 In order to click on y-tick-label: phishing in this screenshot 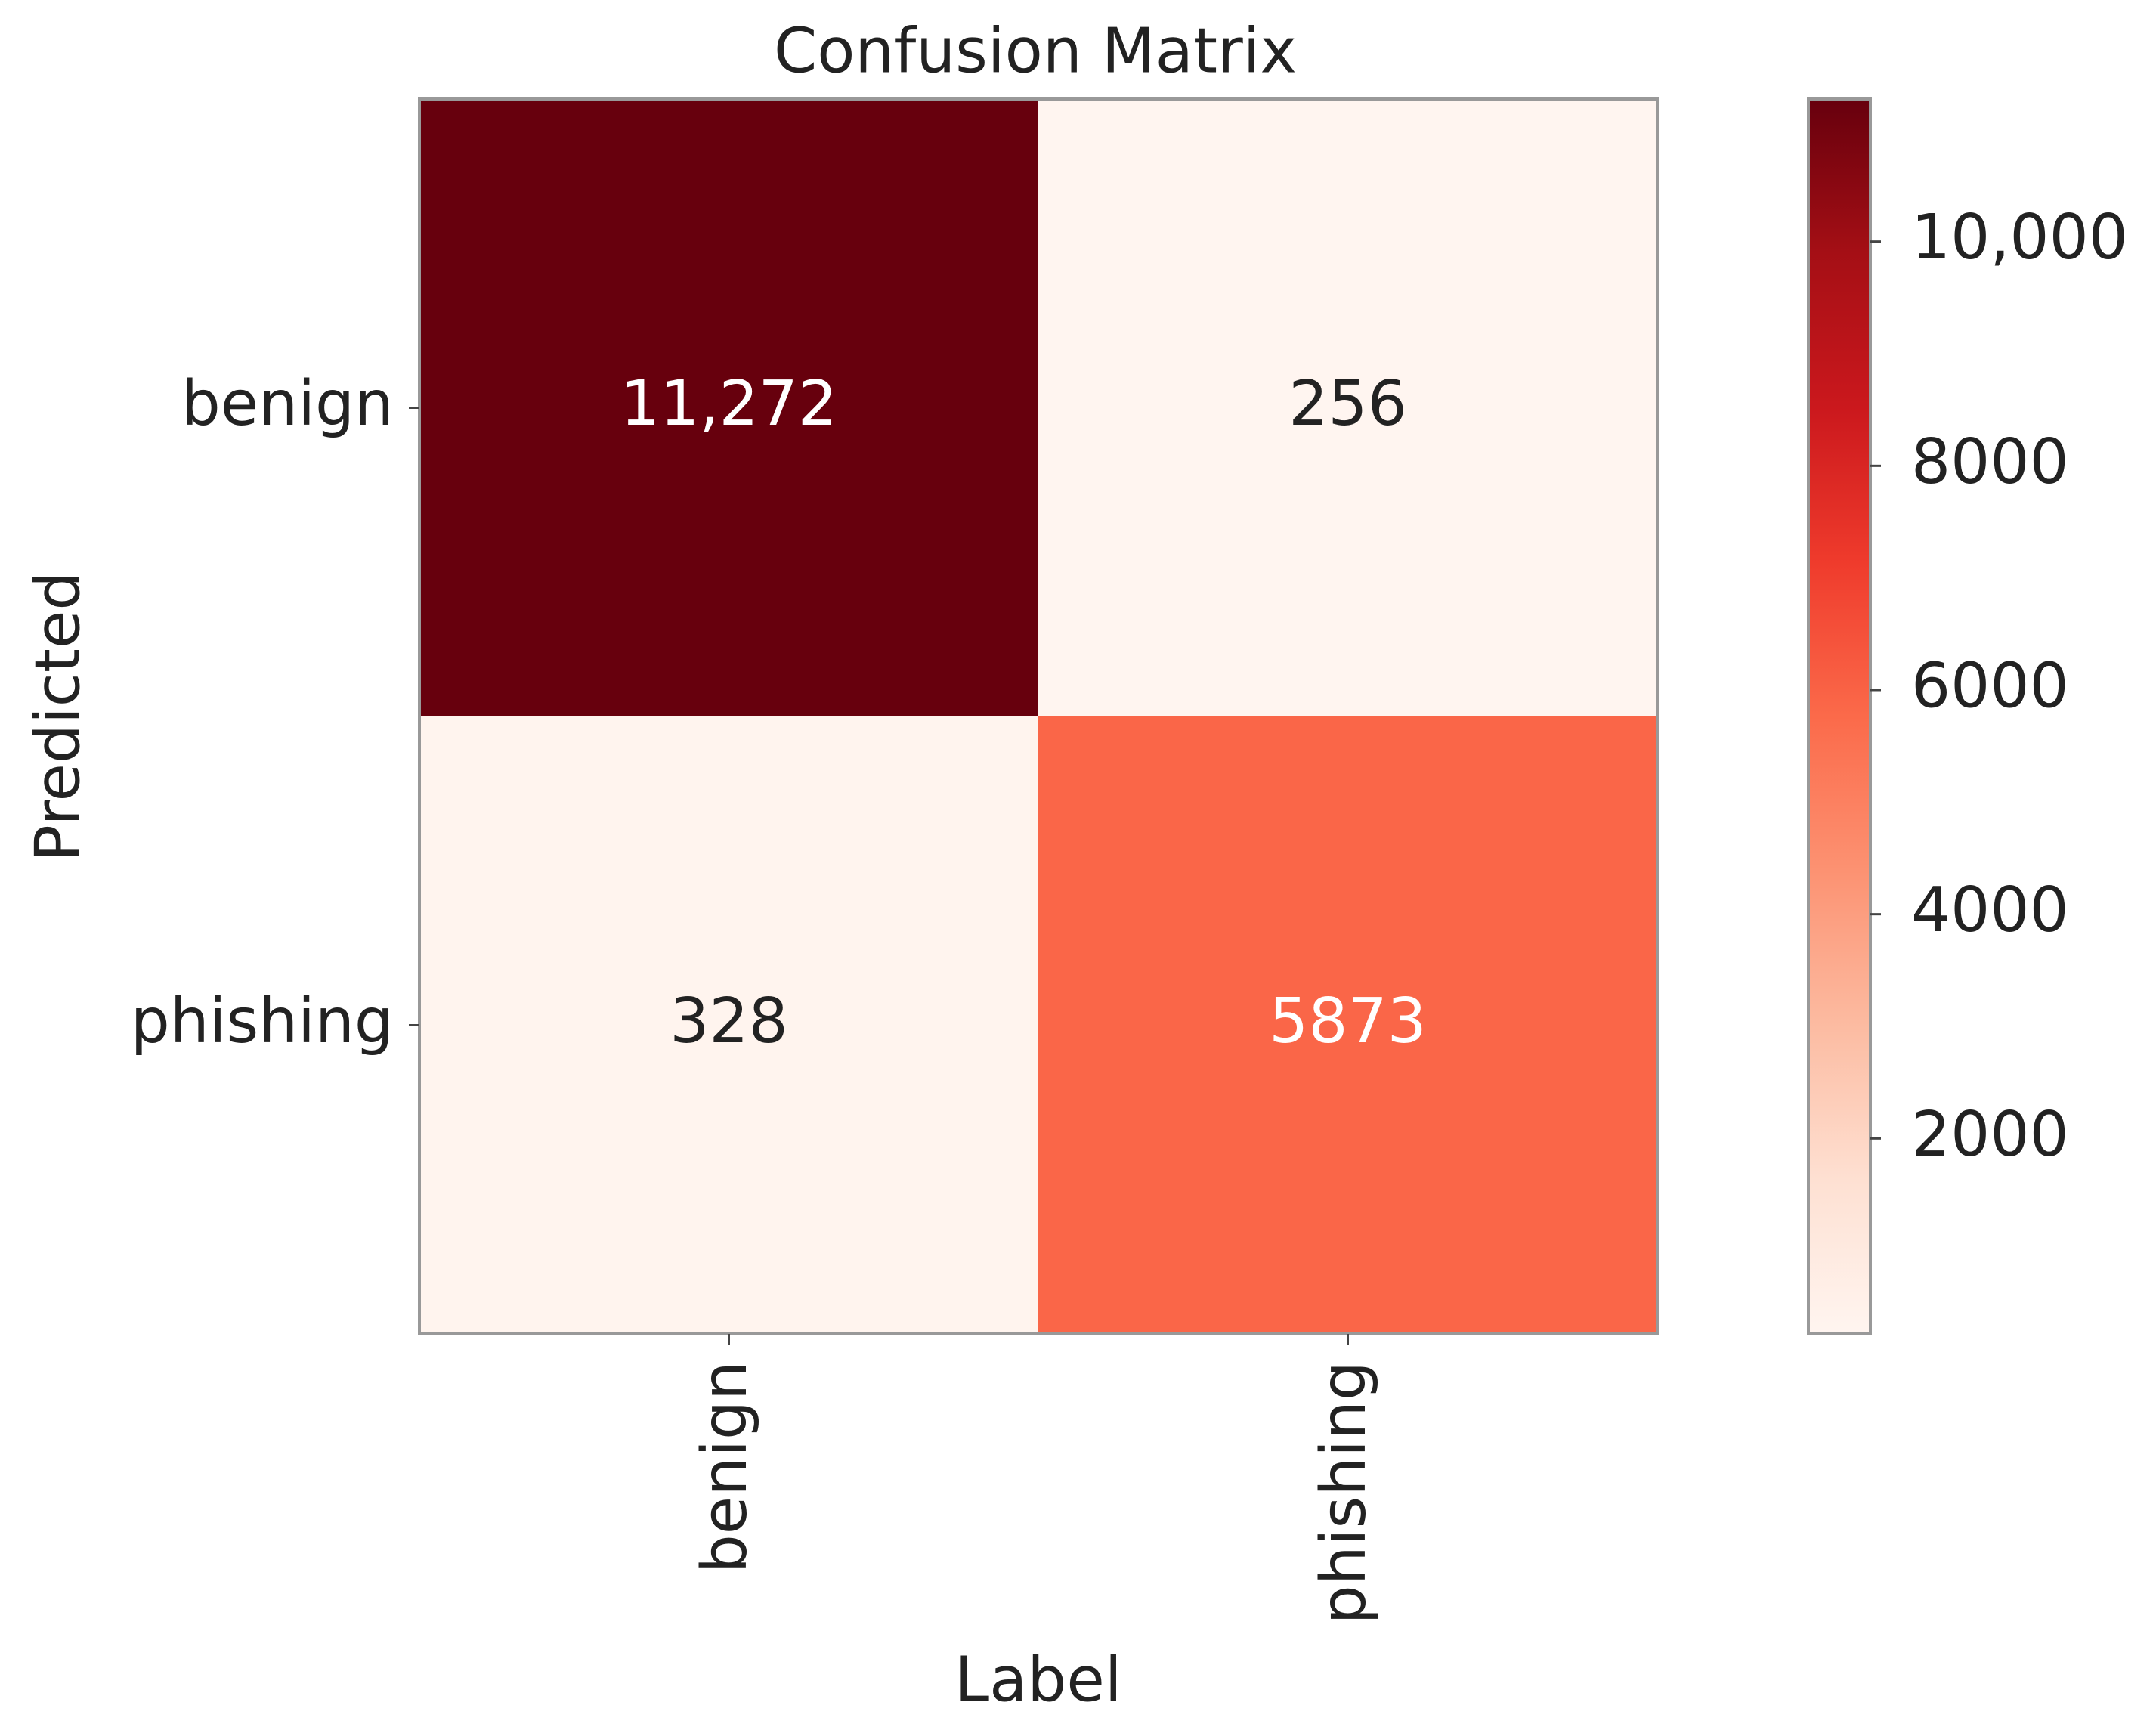, I will do `click(262, 1021)`.